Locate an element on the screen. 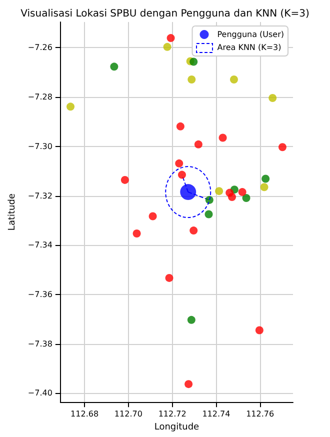 The height and width of the screenshot is (437, 330). x-tick-label: 112.70 is located at coordinates (128, 414).